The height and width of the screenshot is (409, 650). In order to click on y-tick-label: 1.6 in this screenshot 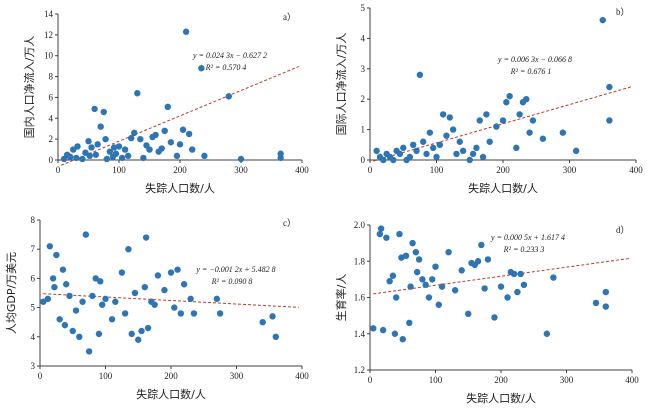, I will do `click(360, 298)`.